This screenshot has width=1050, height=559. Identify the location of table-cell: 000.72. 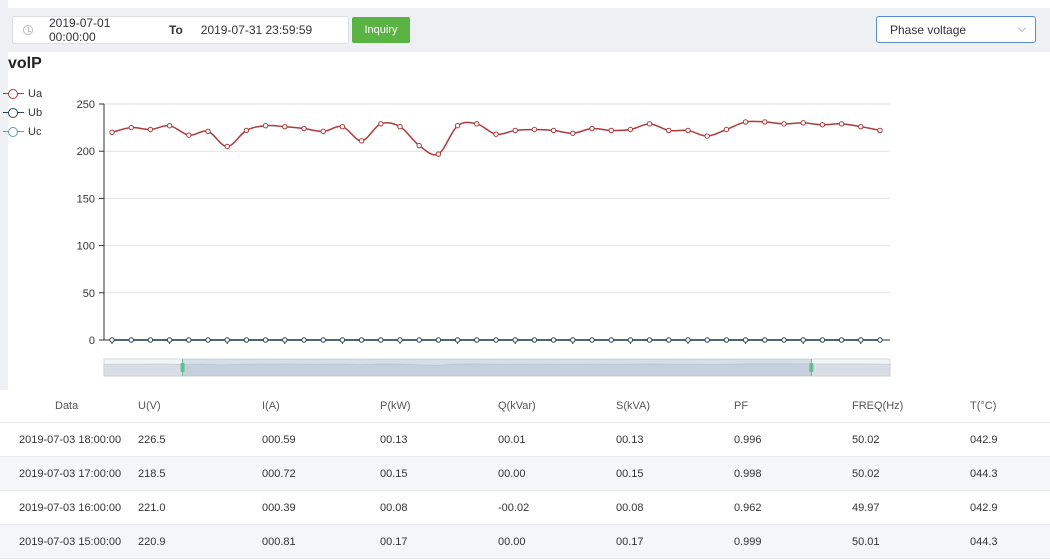
(279, 473).